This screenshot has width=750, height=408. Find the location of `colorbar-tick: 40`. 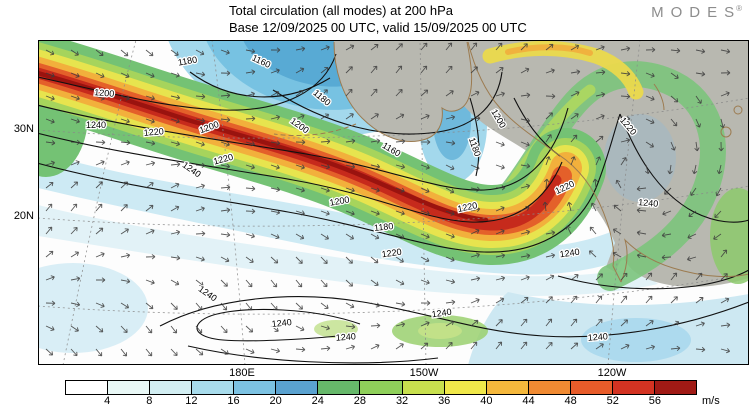

colorbar-tick: 40 is located at coordinates (486, 401).